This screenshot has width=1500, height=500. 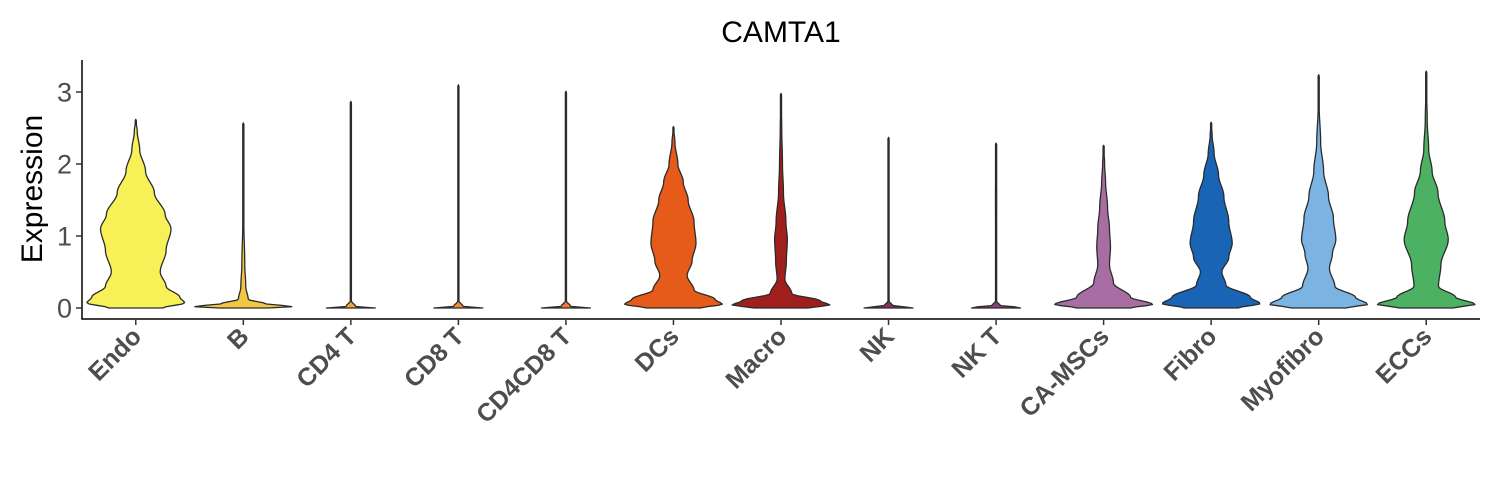 What do you see at coordinates (781, 200) in the screenshot?
I see `violin-macro` at bounding box center [781, 200].